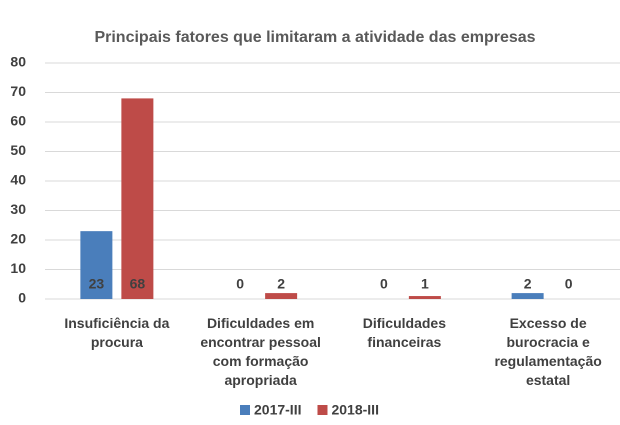 The width and height of the screenshot is (620, 425). I want to click on legend-label: 2017-III, so click(277, 410).